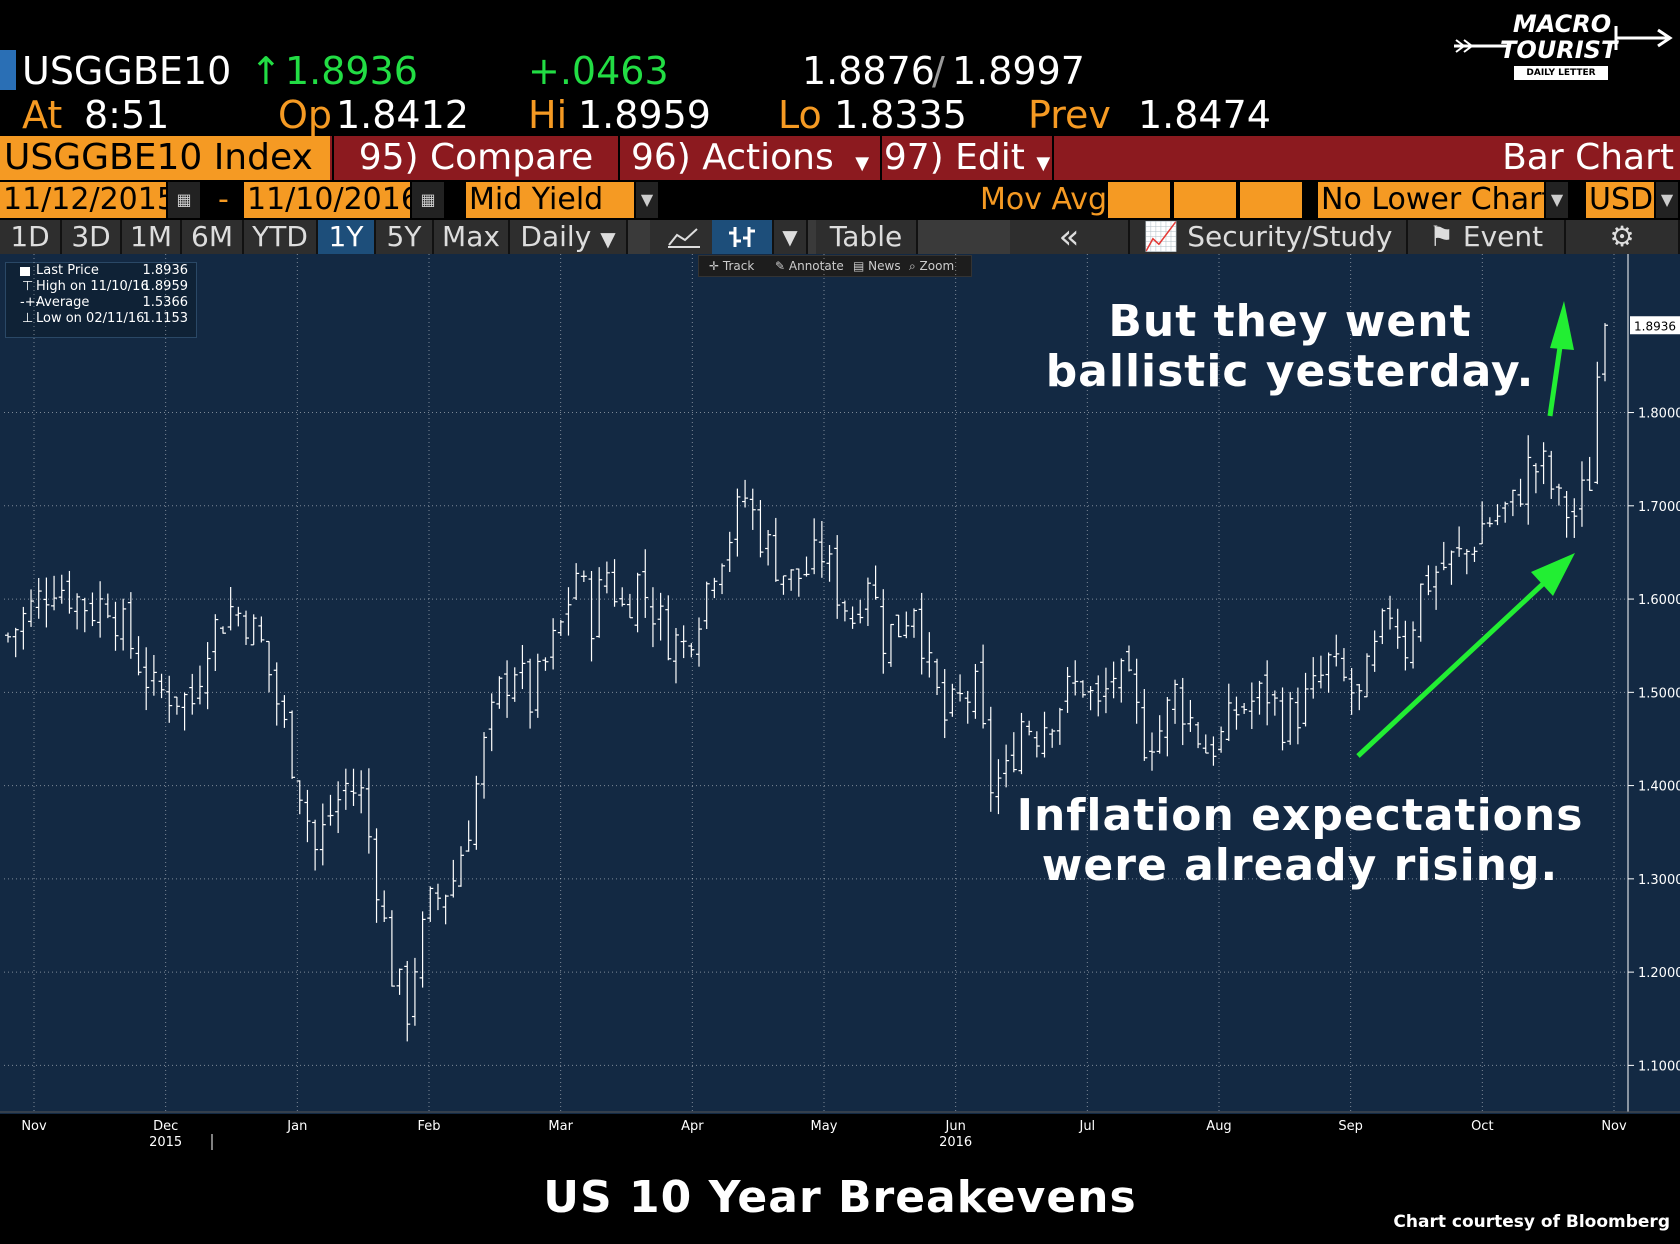 This screenshot has width=1680, height=1244. I want to click on gear-icon: ⚙, so click(1623, 237).